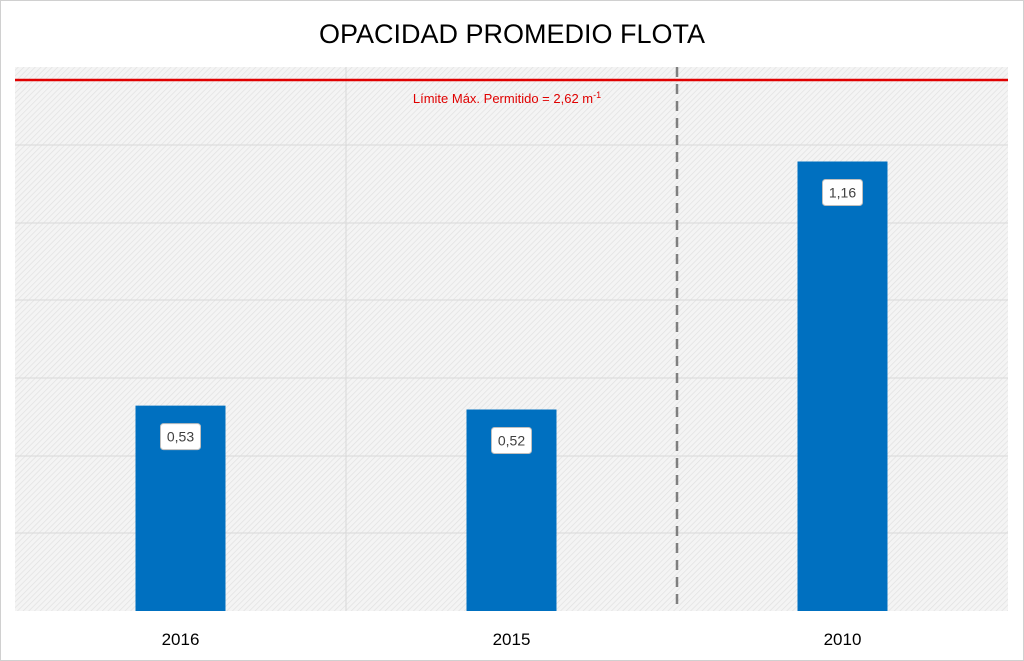  Describe the element at coordinates (843, 639) in the screenshot. I see `x-tick-label: 2010` at that location.